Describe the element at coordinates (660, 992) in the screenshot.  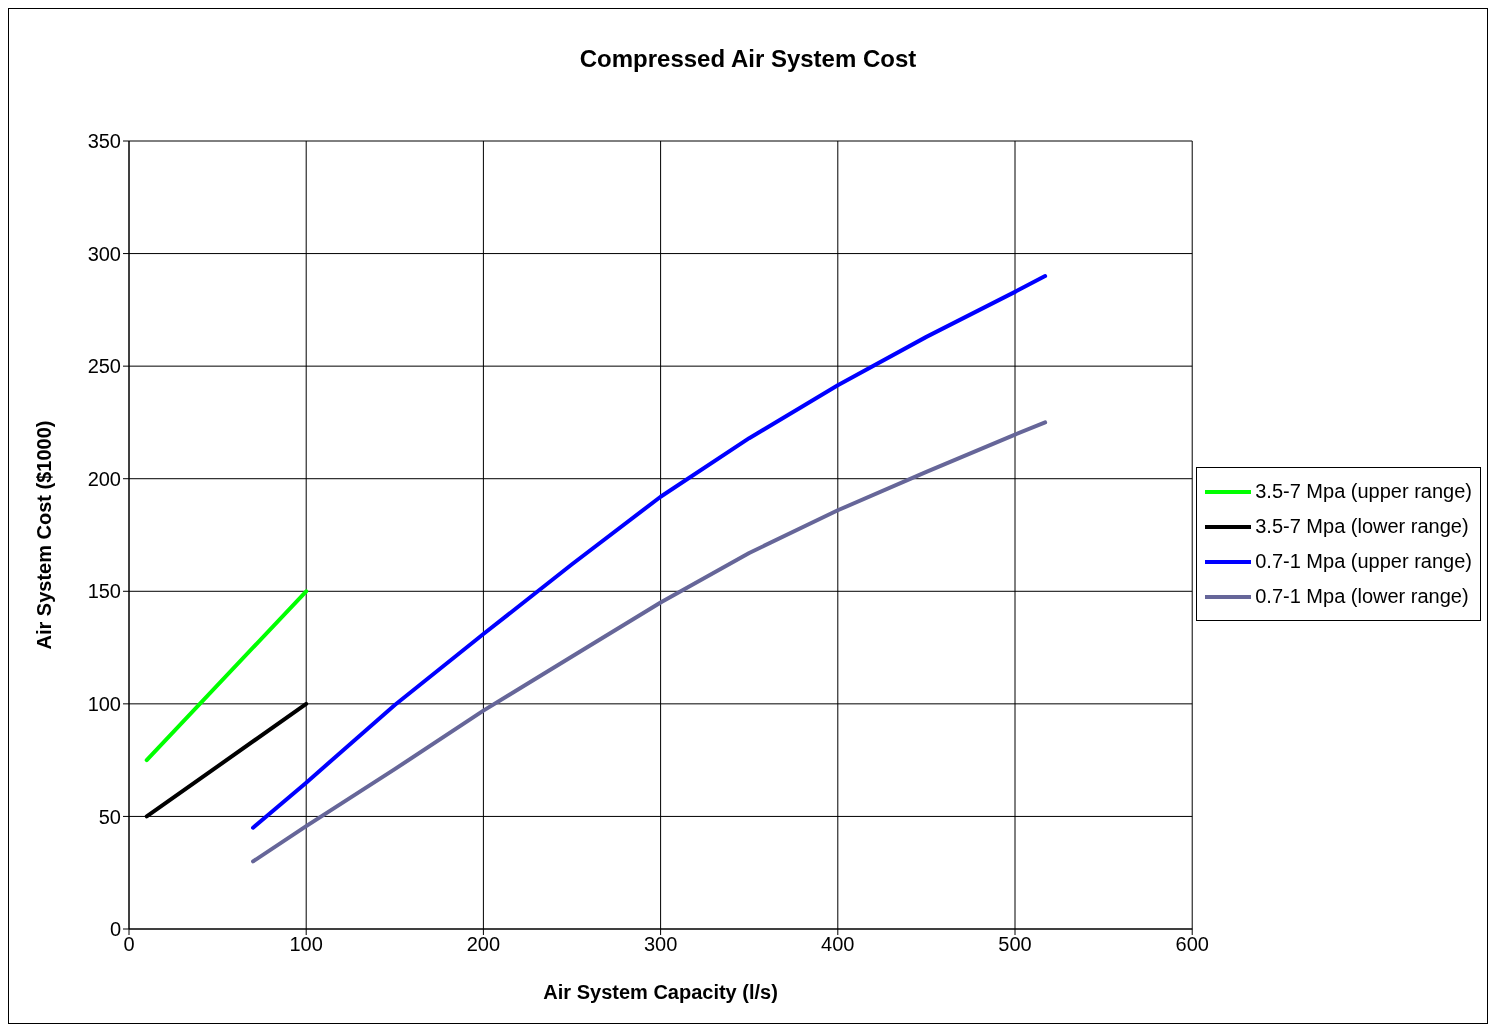
I see `x-axis-title: Air System Capacity (l/s)` at that location.